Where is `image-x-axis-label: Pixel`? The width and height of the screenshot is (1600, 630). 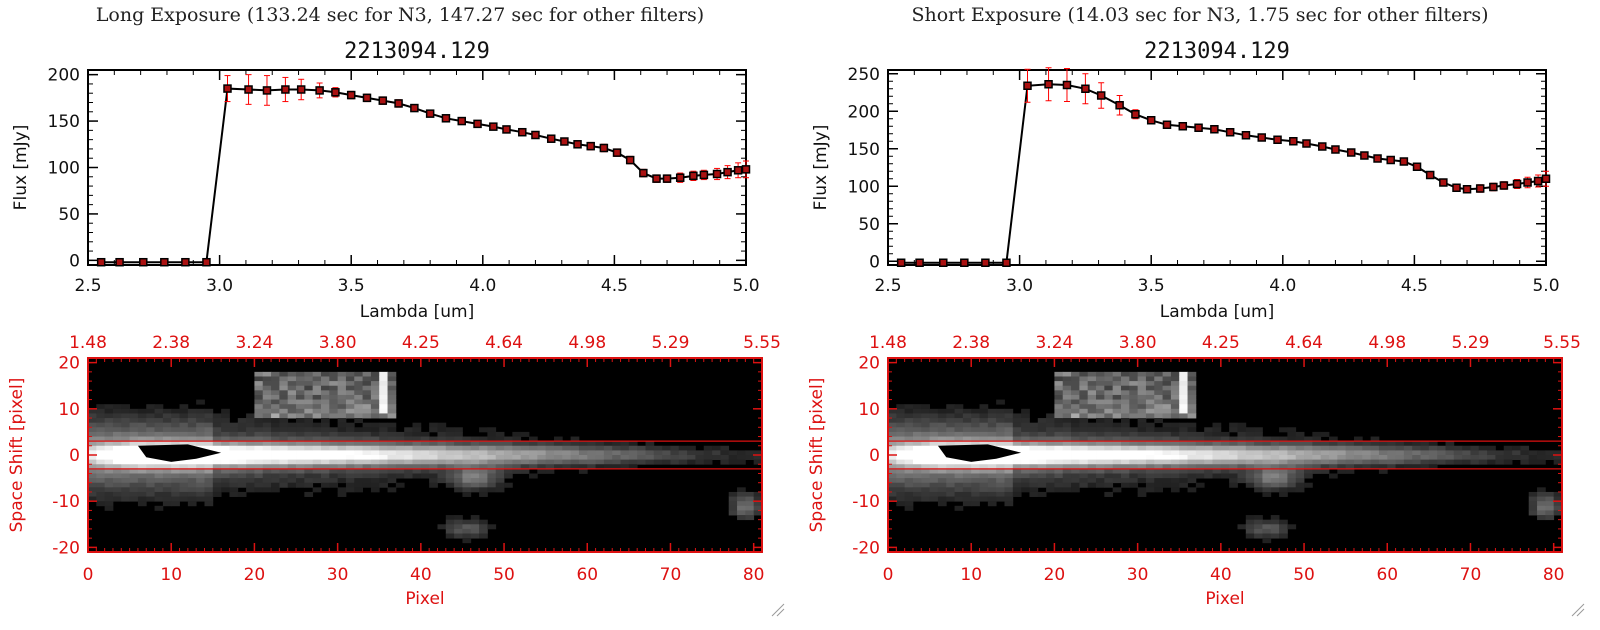
image-x-axis-label: Pixel is located at coordinates (424, 599).